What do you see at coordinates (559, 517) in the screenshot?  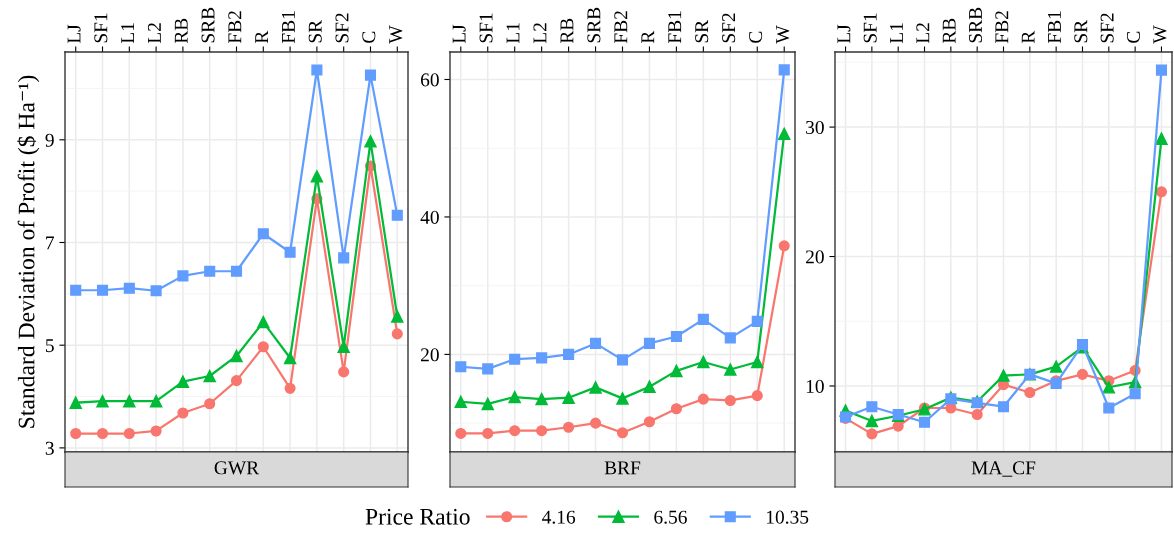 I see `legend-label: 4.16` at bounding box center [559, 517].